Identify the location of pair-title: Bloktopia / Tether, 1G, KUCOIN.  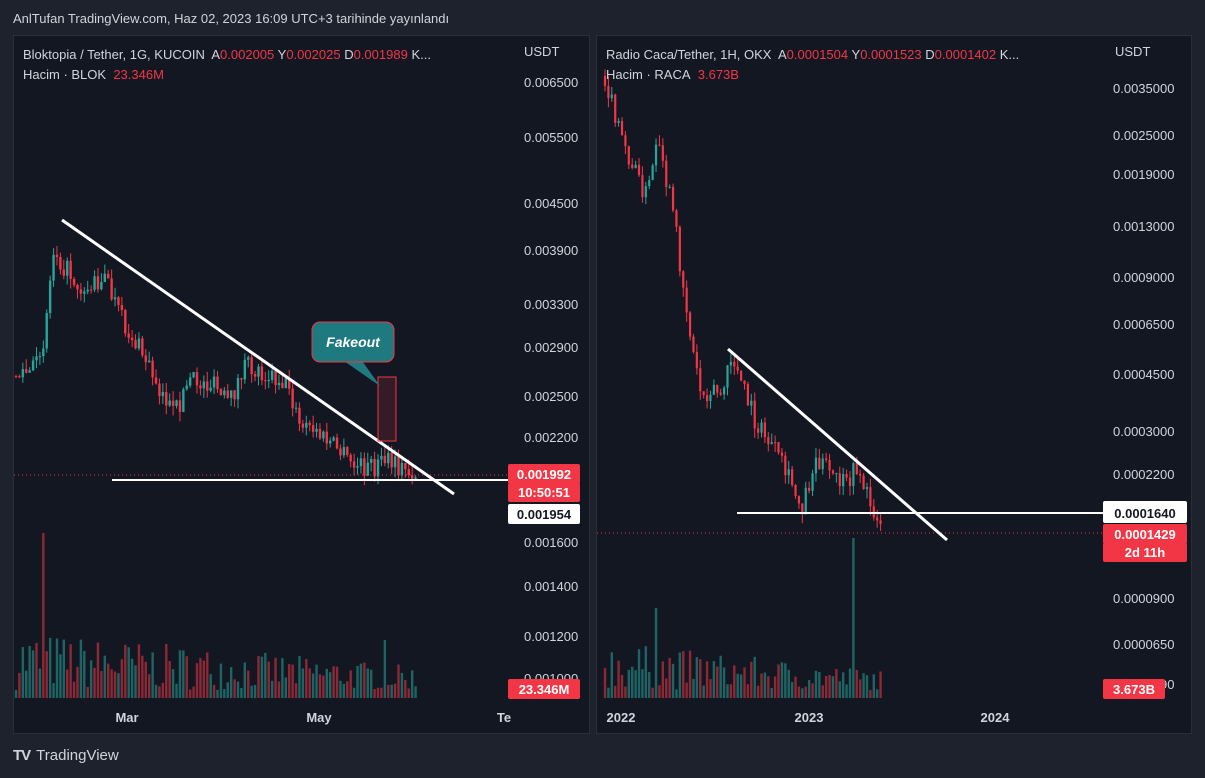
(114, 54).